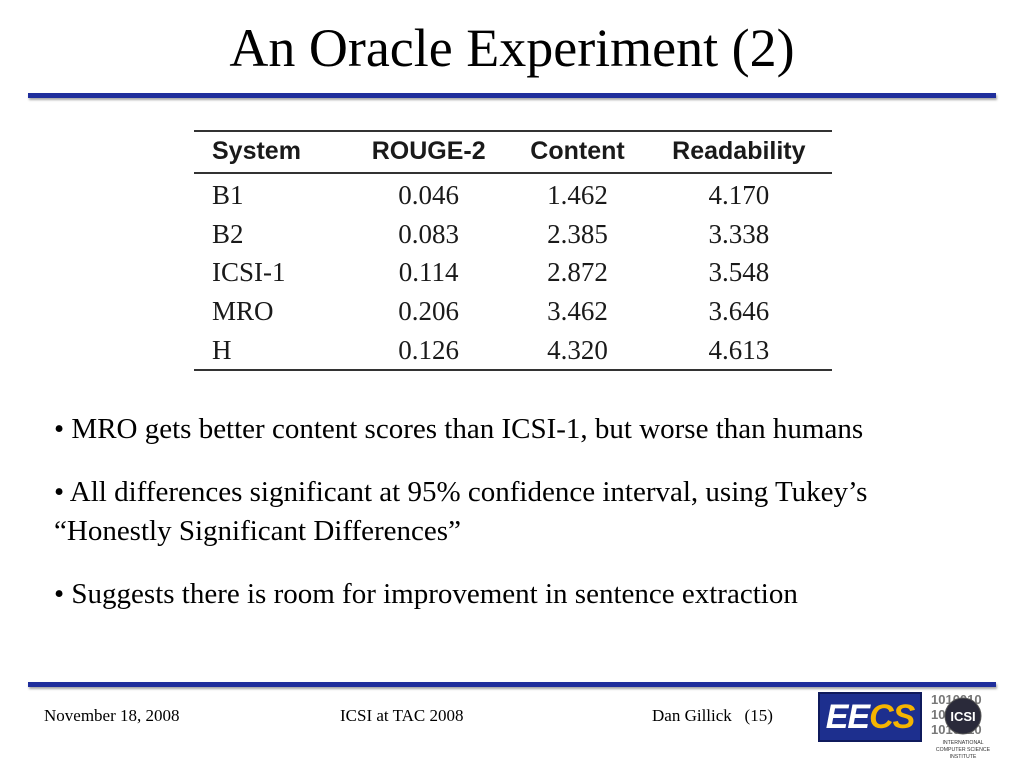 The image size is (1024, 768). I want to click on icsi-tagline-line: INSTITUTE, so click(963, 757).